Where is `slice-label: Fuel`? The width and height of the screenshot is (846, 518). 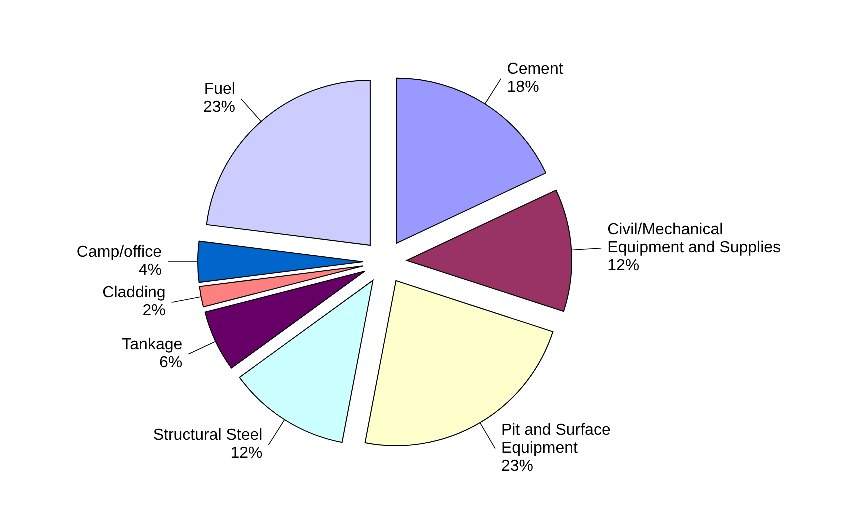 slice-label: Fuel is located at coordinates (220, 89).